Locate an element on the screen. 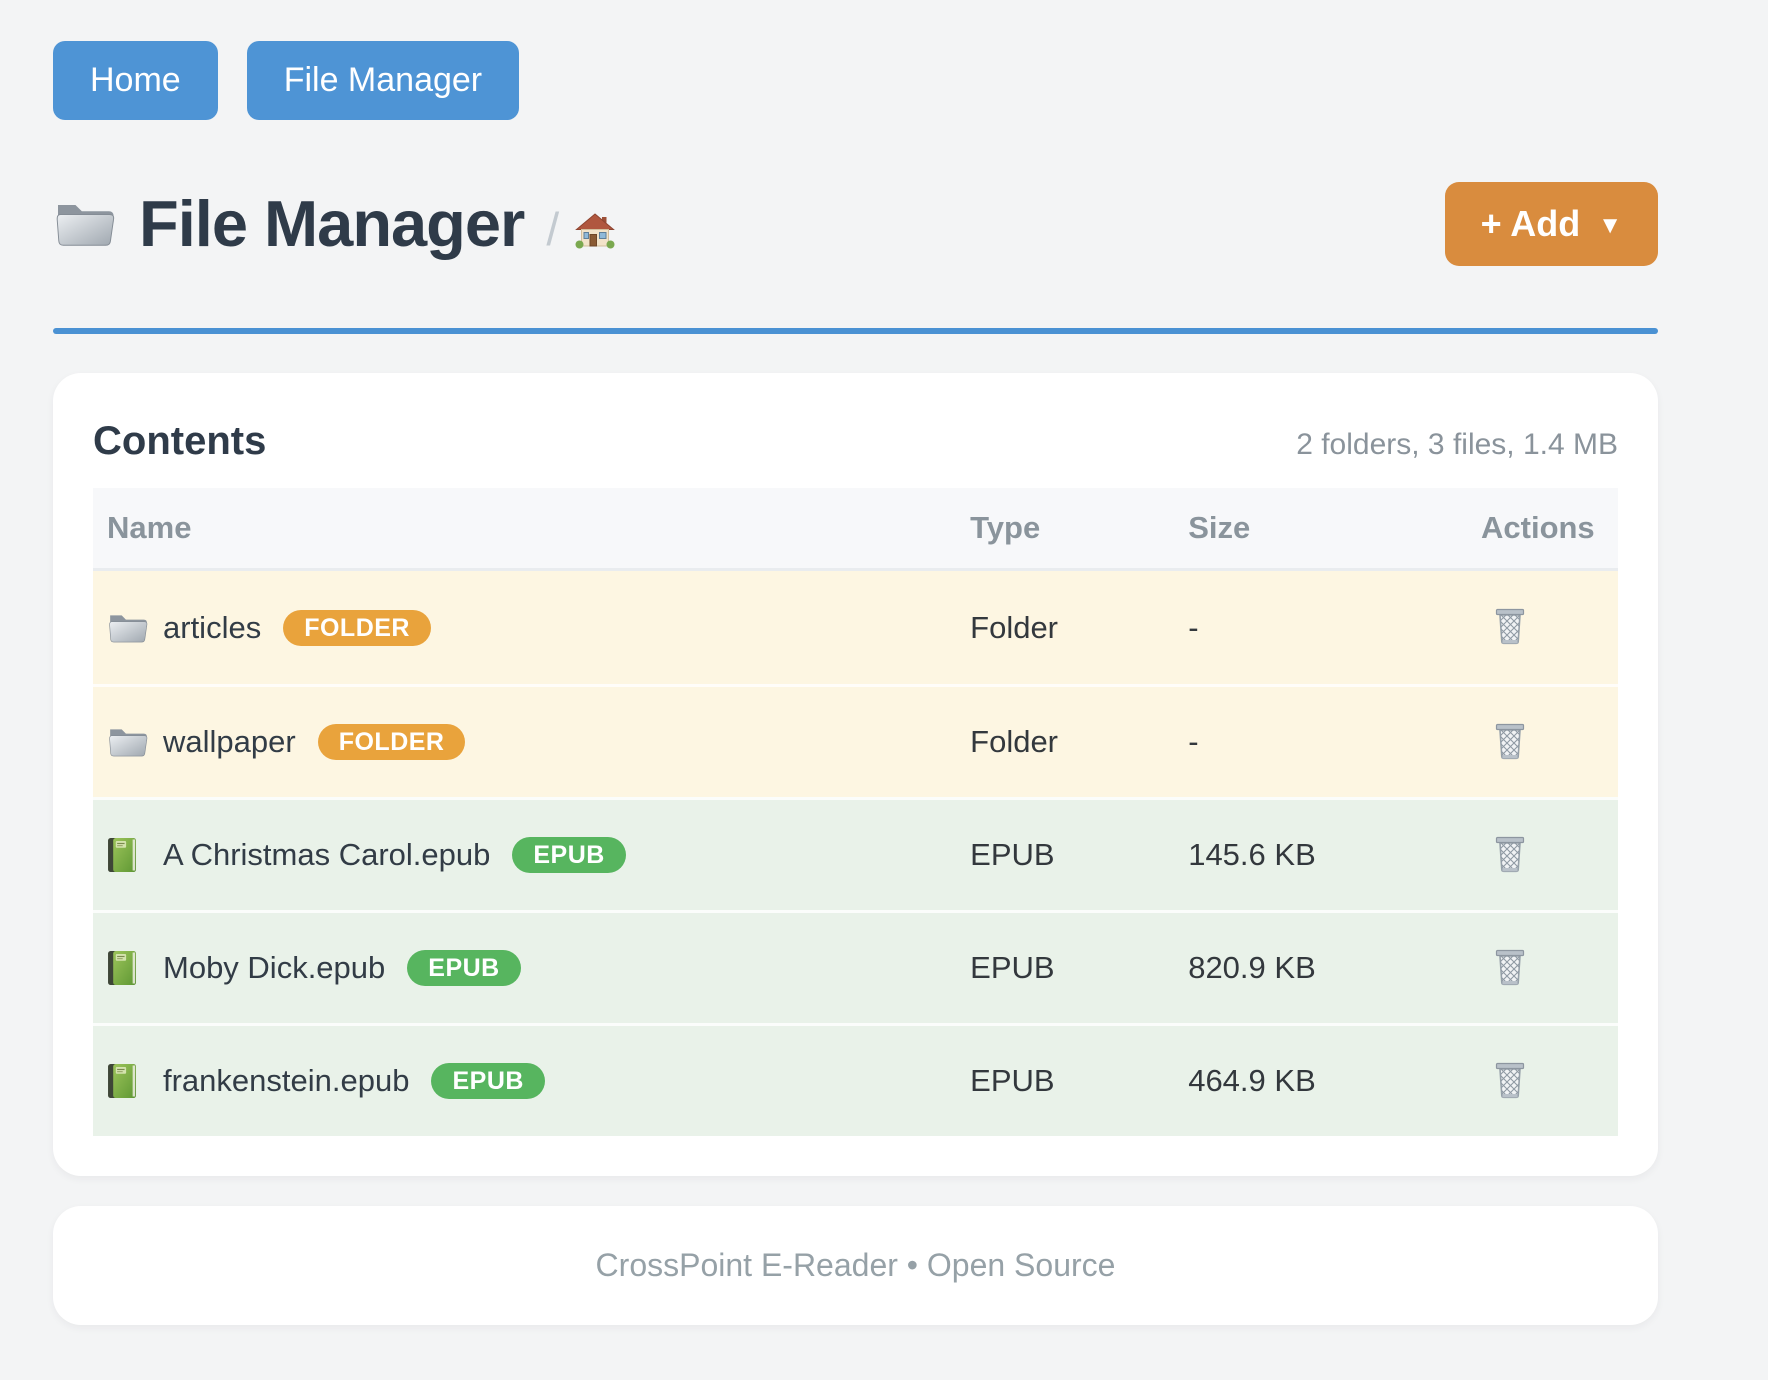 This screenshot has height=1380, width=1768. size-cell: 820.9 KB is located at coordinates (1252, 967).